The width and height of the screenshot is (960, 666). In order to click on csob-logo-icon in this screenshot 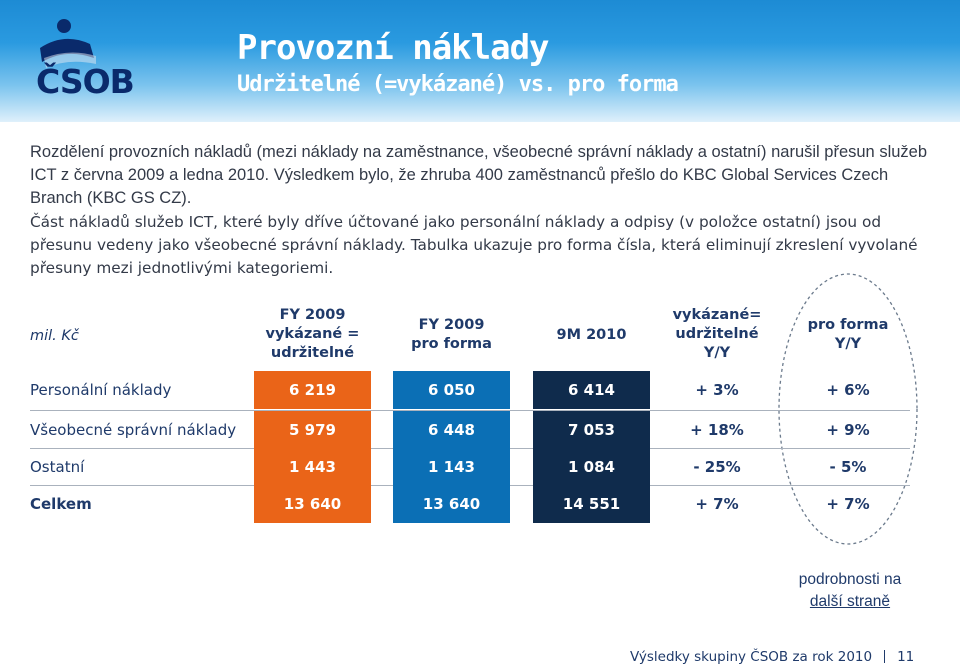, I will do `click(68, 43)`.